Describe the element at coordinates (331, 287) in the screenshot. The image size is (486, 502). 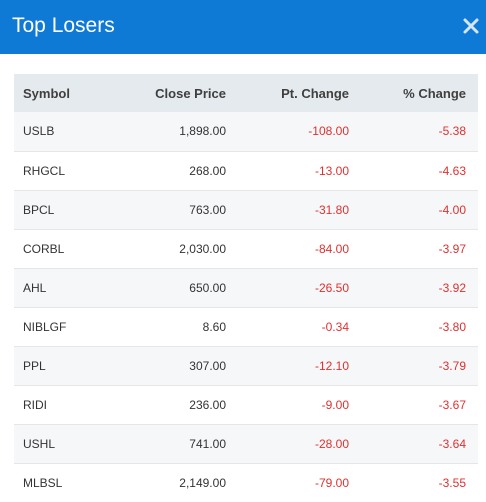
I see `cell-pt-change: -26.50` at that location.